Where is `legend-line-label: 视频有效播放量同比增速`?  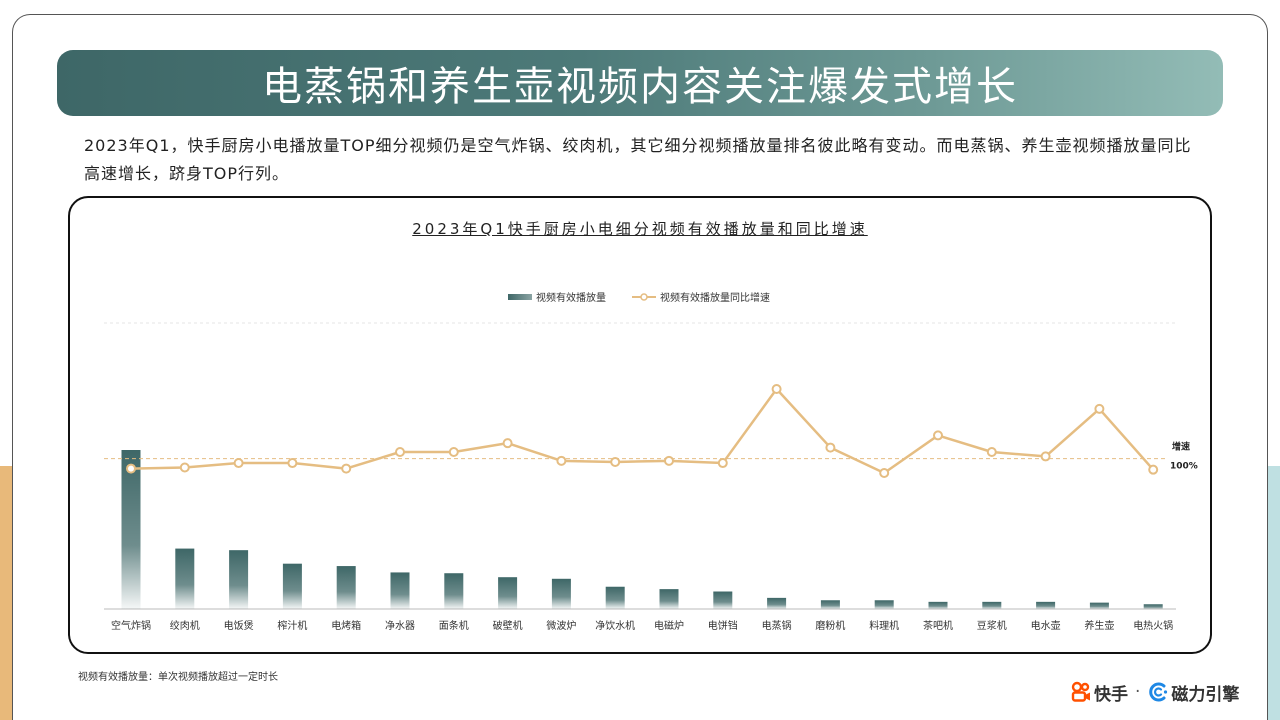
legend-line-label: 视频有效播放量同比增速 is located at coordinates (715, 297).